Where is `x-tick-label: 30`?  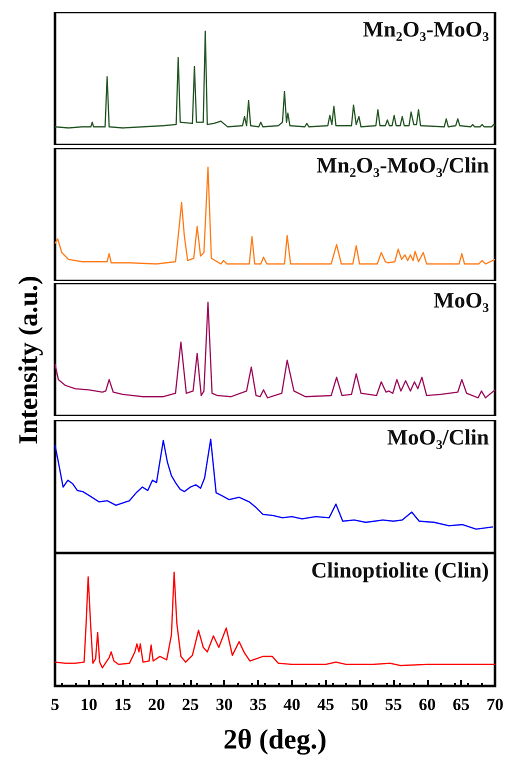 x-tick-label: 30 is located at coordinates (224, 704).